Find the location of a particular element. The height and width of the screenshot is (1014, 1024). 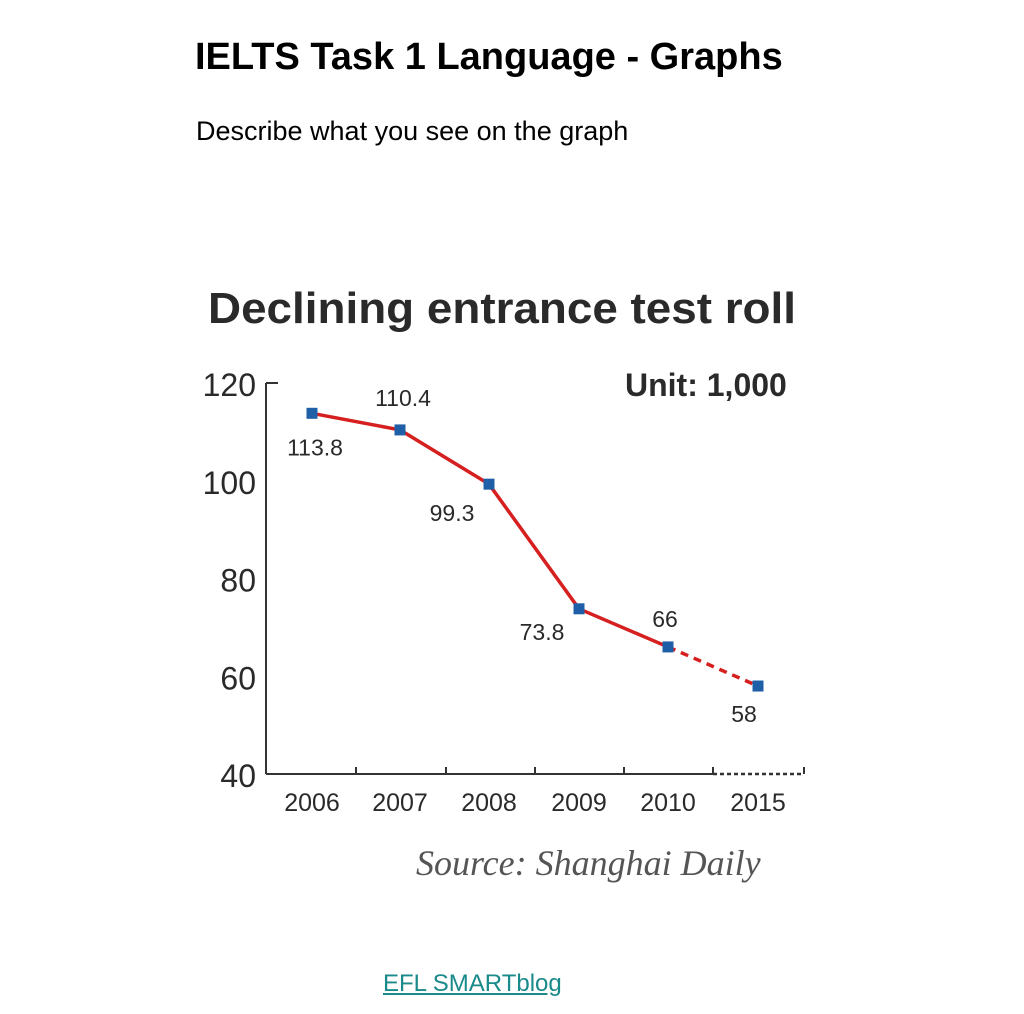

data-value-label: 66 is located at coordinates (665, 619).